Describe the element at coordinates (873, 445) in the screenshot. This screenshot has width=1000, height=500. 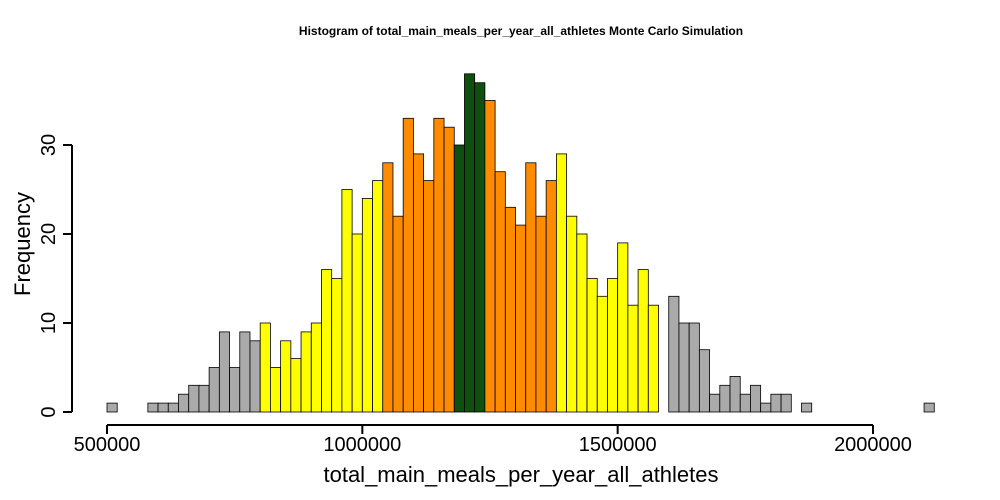
I see `x-tick-label: 2000000` at that location.